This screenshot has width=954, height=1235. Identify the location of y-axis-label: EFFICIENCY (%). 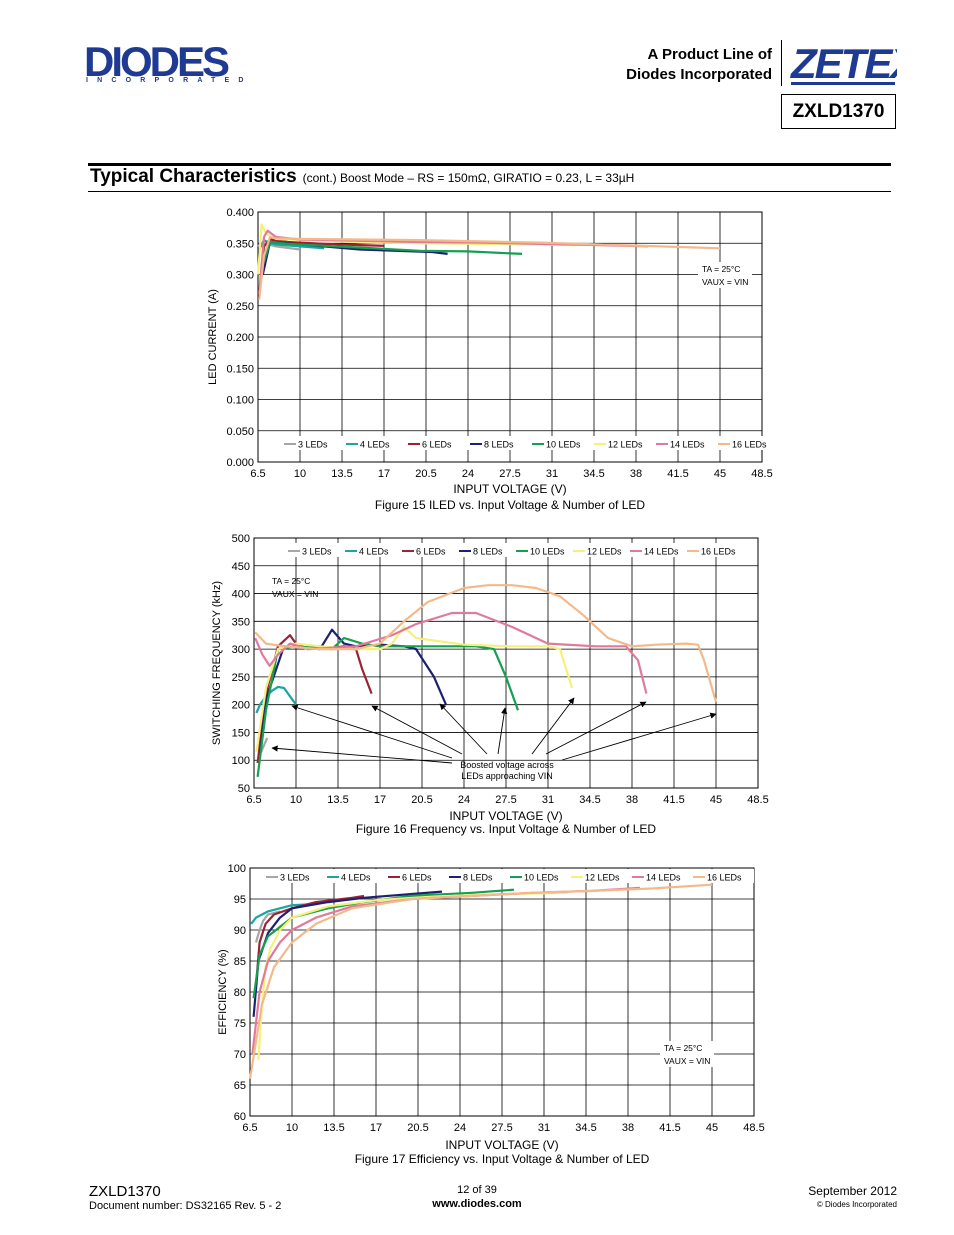
(223, 991).